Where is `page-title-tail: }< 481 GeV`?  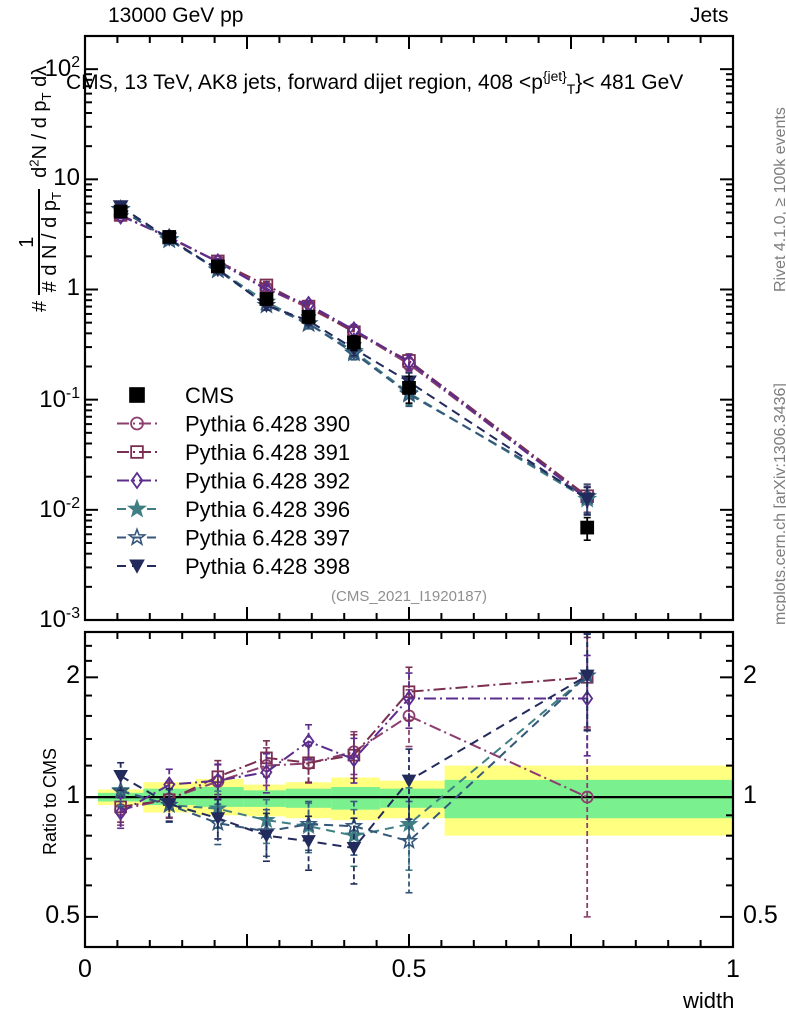 page-title-tail: }< 481 GeV is located at coordinates (629, 82).